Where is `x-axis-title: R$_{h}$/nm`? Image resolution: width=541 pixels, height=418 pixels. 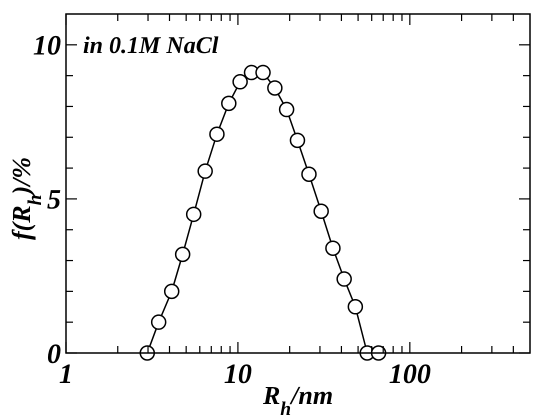 x-axis-title: R$_{h}$/nm is located at coordinates (298, 399).